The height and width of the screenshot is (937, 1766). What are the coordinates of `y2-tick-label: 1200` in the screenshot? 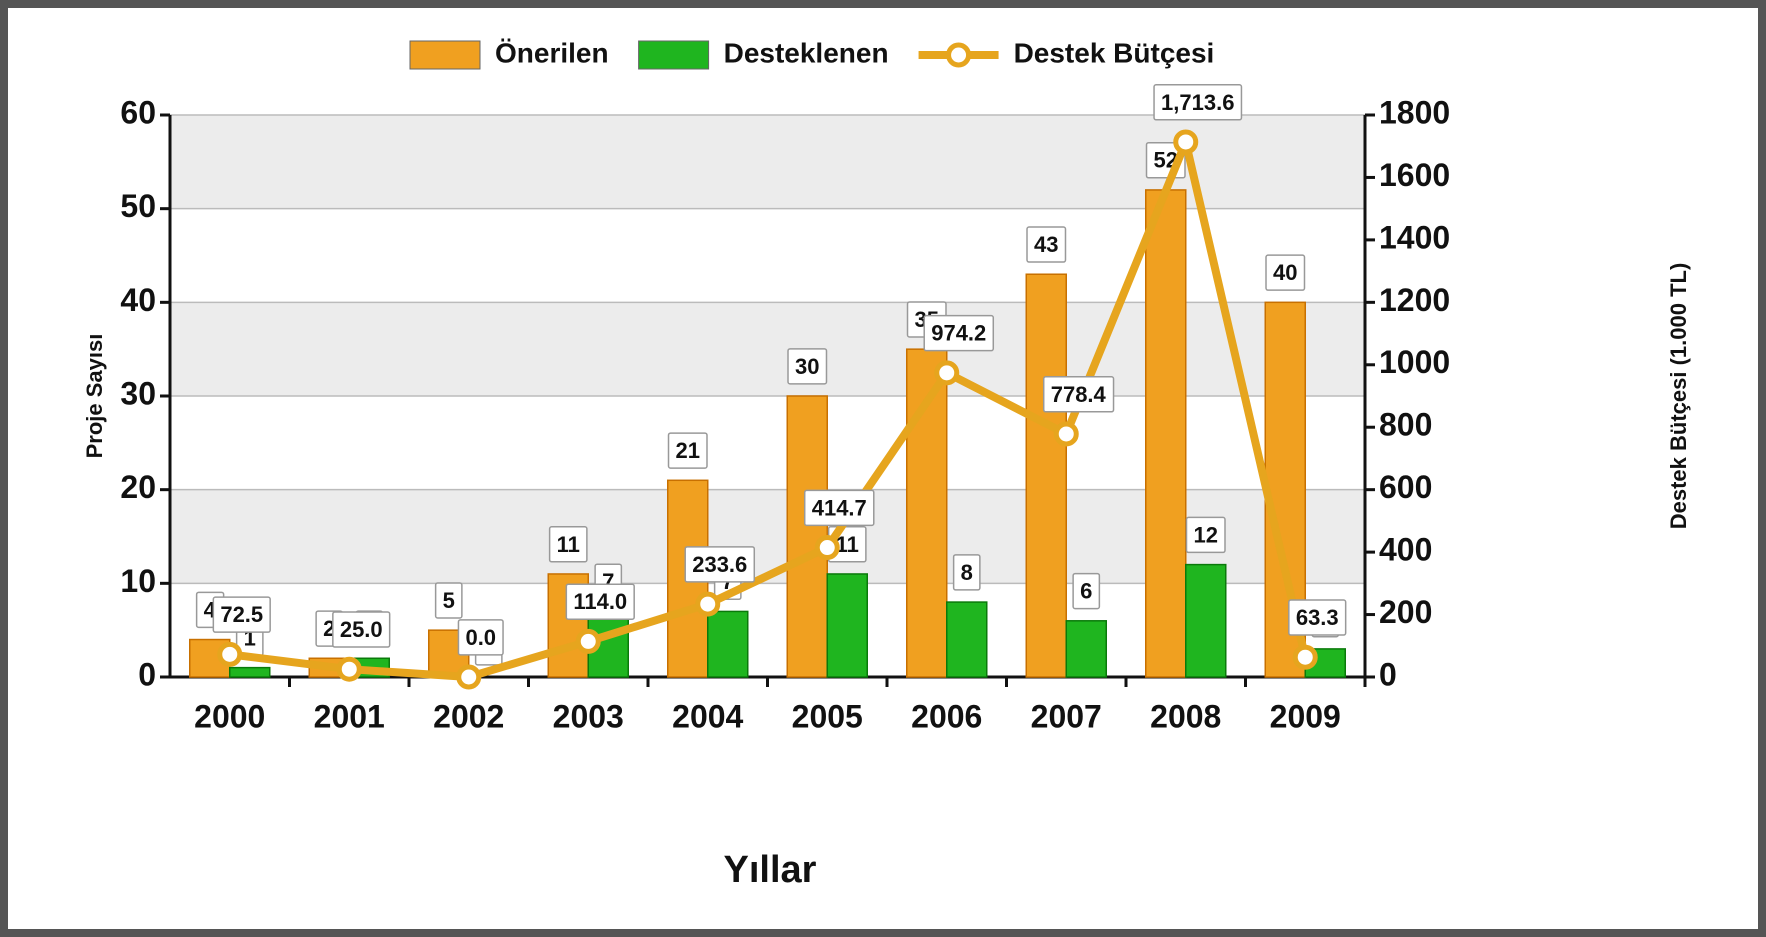 It's located at (1414, 300).